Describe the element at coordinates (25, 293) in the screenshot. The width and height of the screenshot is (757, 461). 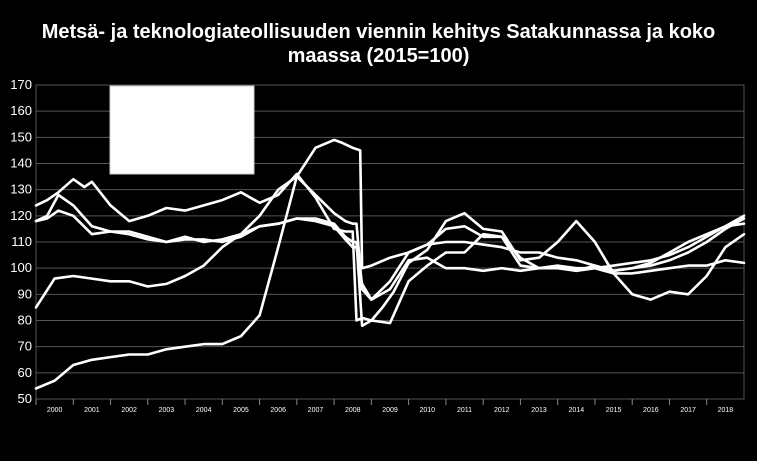
I see `y-tick-label: 90` at that location.